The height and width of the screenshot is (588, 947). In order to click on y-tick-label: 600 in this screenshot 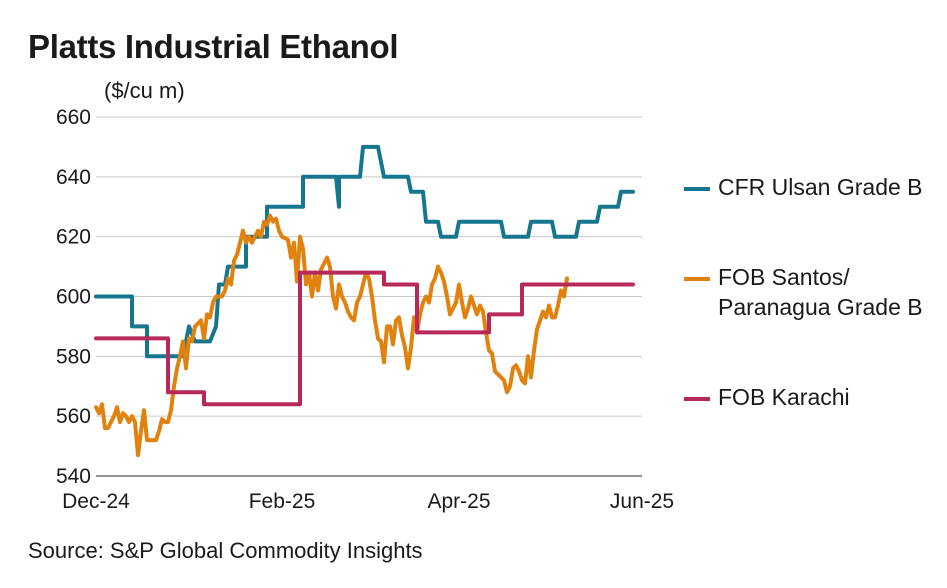, I will do `click(73, 297)`.